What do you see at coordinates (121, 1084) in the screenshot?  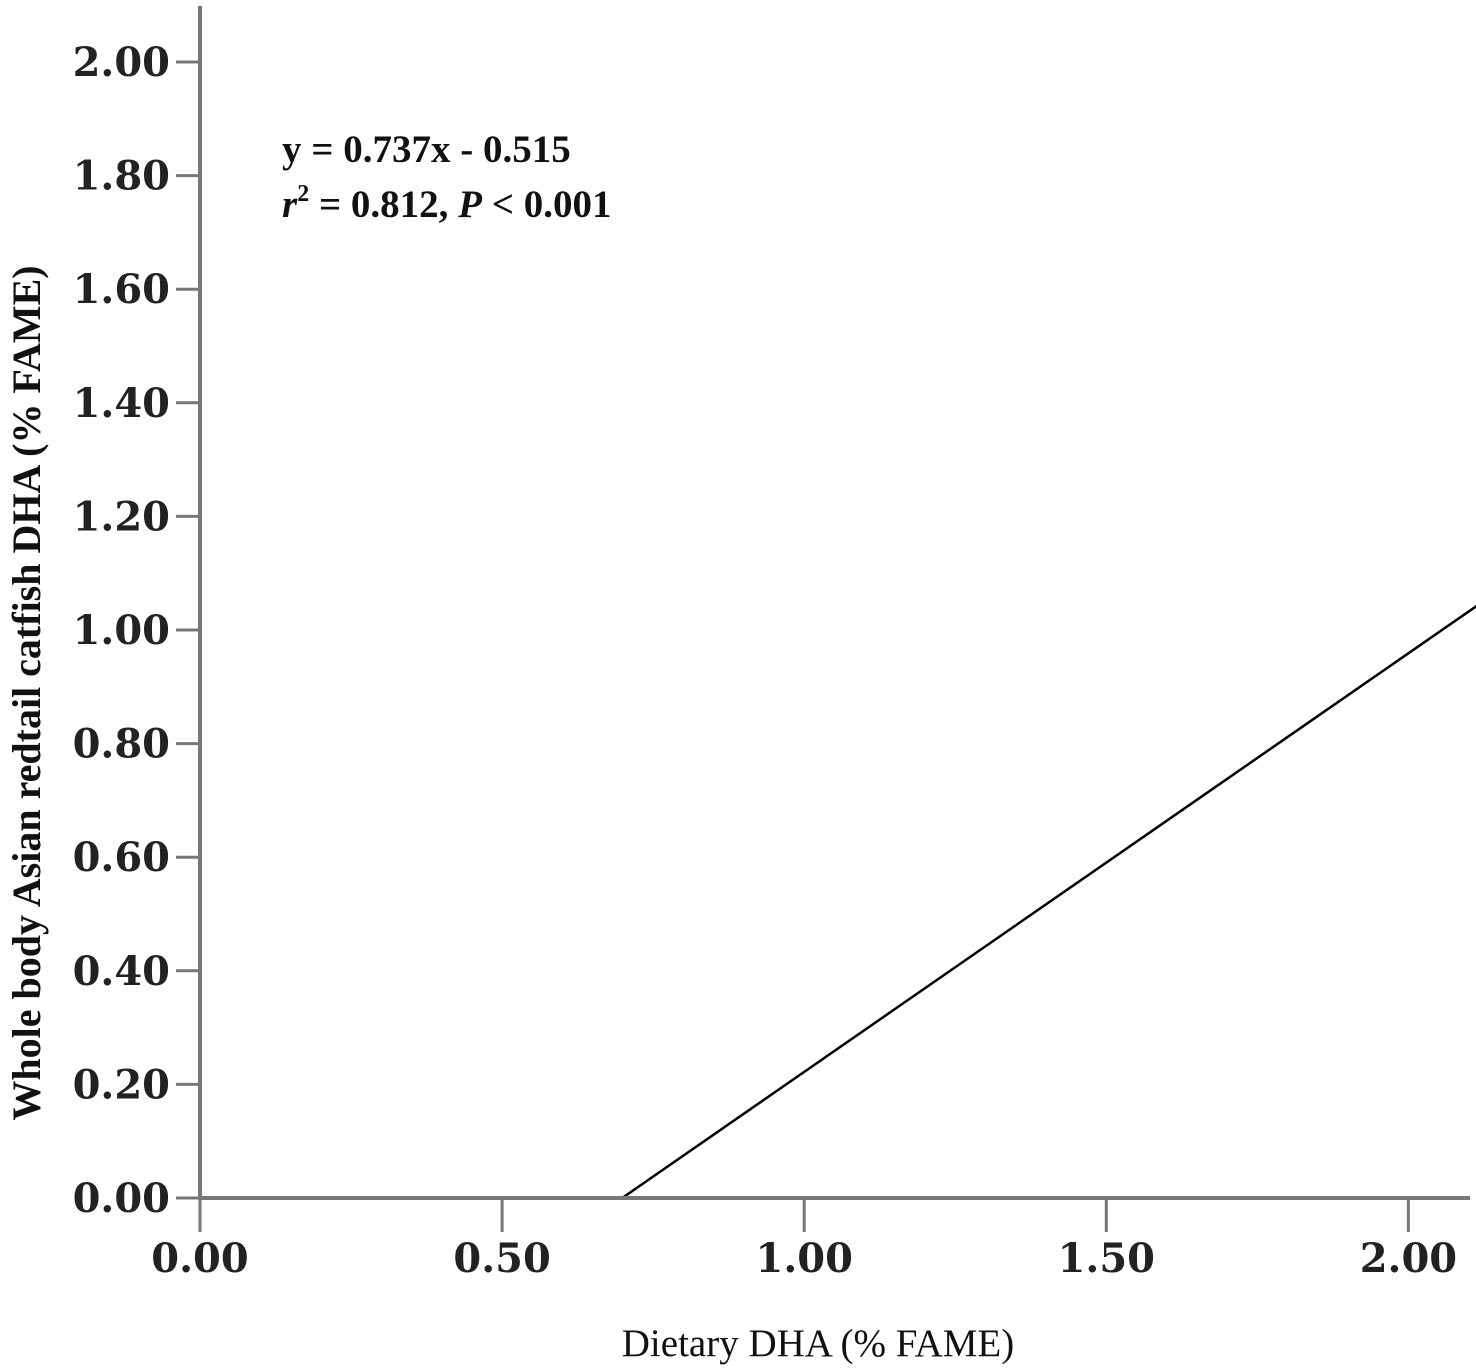 I see `y-tick-label: 0.20` at bounding box center [121, 1084].